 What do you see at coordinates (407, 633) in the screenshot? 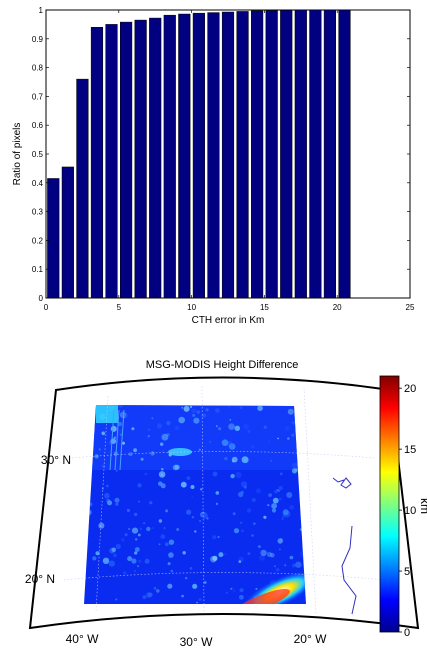
I see `colorbar-tick-label: 0` at bounding box center [407, 633].